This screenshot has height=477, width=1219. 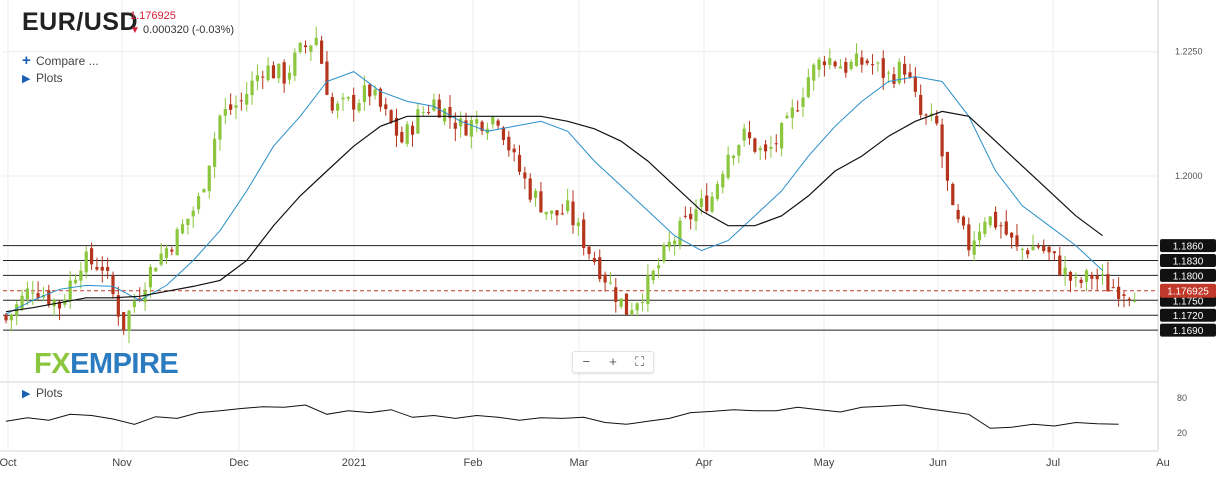 I want to click on level-tag-box, so click(x=1188, y=261).